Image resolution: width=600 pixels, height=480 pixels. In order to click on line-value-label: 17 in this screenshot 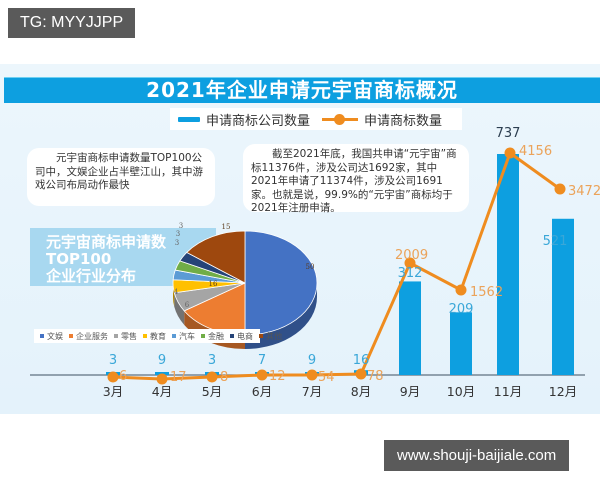, I will do `click(178, 377)`.